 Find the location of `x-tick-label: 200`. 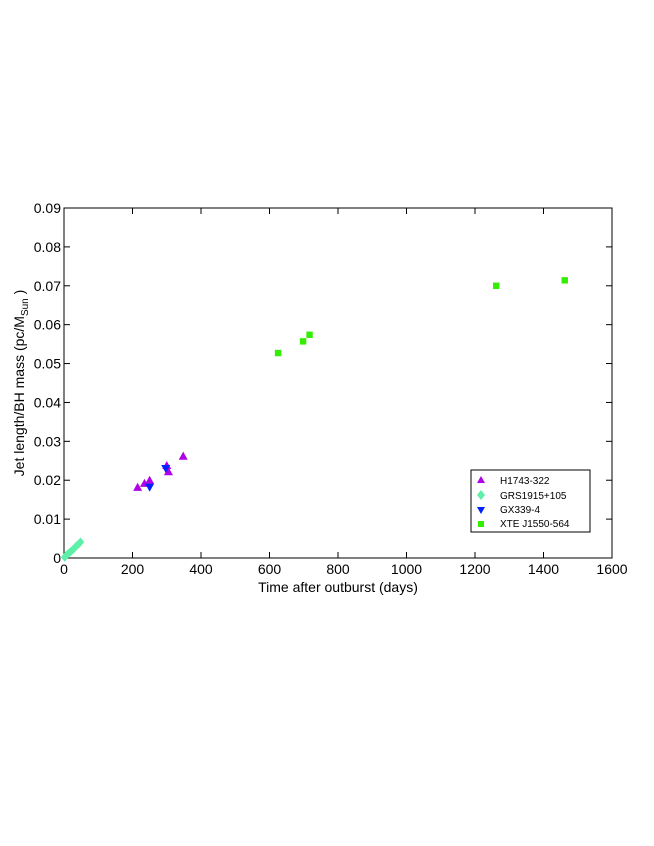

x-tick-label: 200 is located at coordinates (133, 569).